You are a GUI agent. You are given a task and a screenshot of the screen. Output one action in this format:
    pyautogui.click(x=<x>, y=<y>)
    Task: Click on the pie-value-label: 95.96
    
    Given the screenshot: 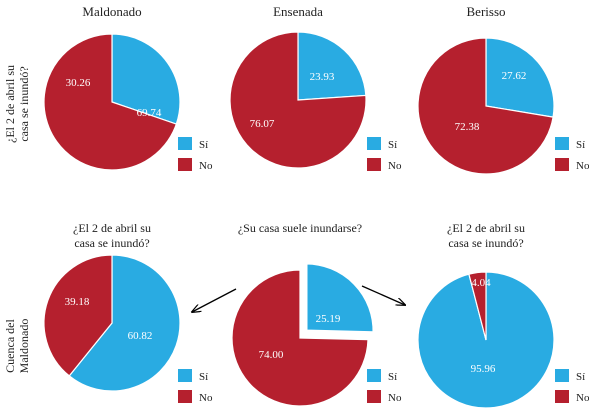 What is the action you would take?
    pyautogui.click(x=483, y=369)
    